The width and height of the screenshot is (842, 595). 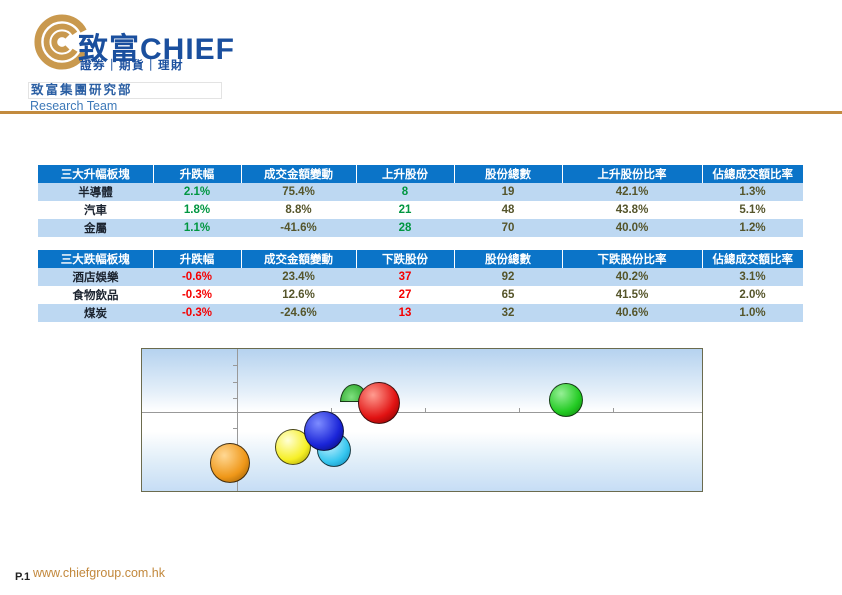 What do you see at coordinates (125, 90) in the screenshot?
I see `research-dept-label: 致富集團研究部` at bounding box center [125, 90].